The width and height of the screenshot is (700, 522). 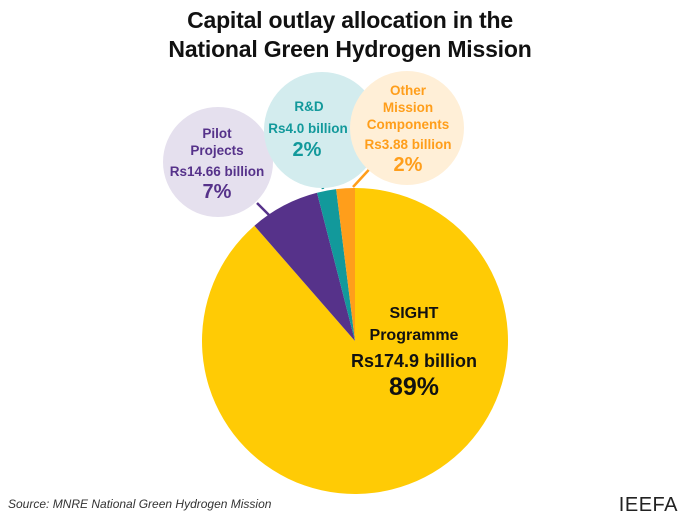 What do you see at coordinates (414, 335) in the screenshot?
I see `label-sight-line-2: Programme` at bounding box center [414, 335].